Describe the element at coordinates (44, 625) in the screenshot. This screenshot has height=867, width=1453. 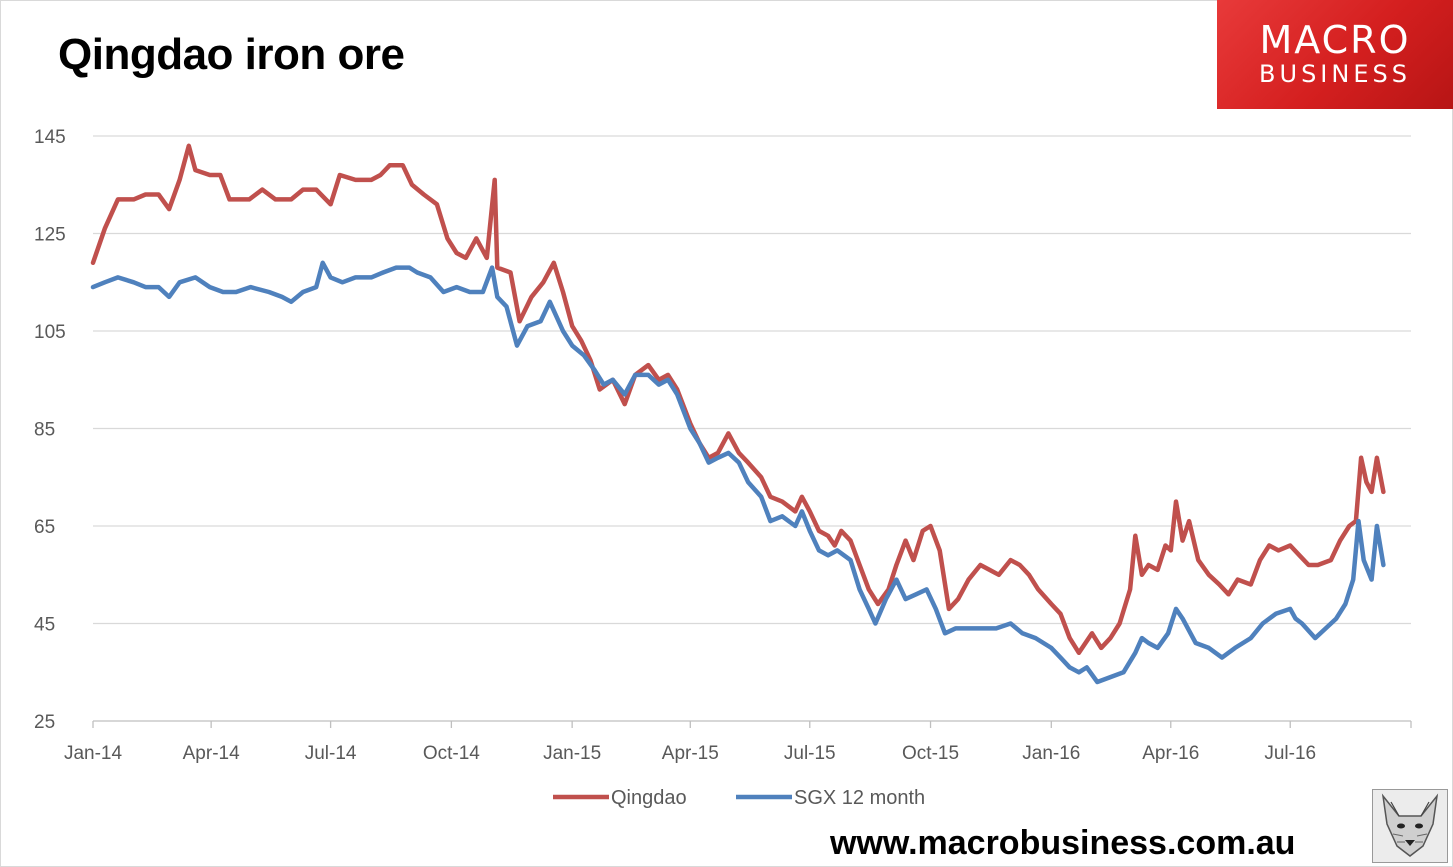
I see `y-tick-label: 45` at that location.